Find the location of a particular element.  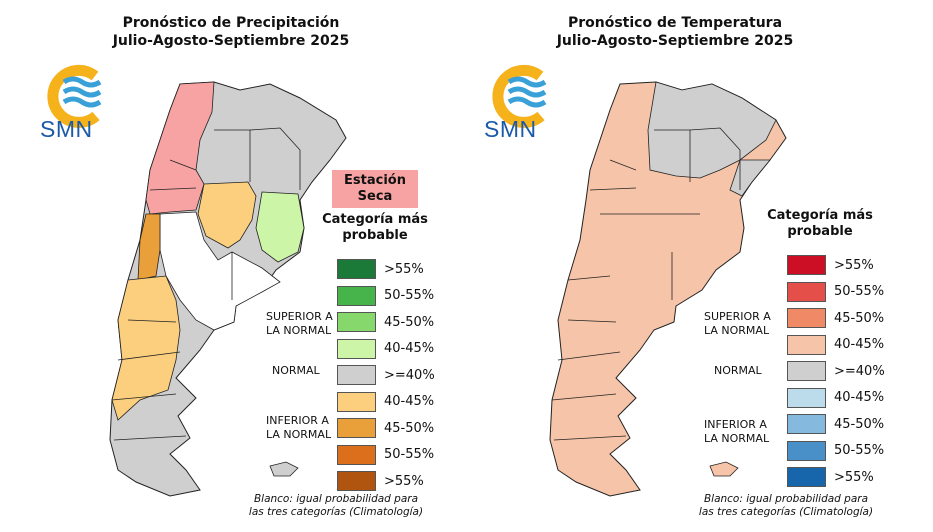

footnote-line2: las tres categorías (Climatología) is located at coordinates (336, 512).